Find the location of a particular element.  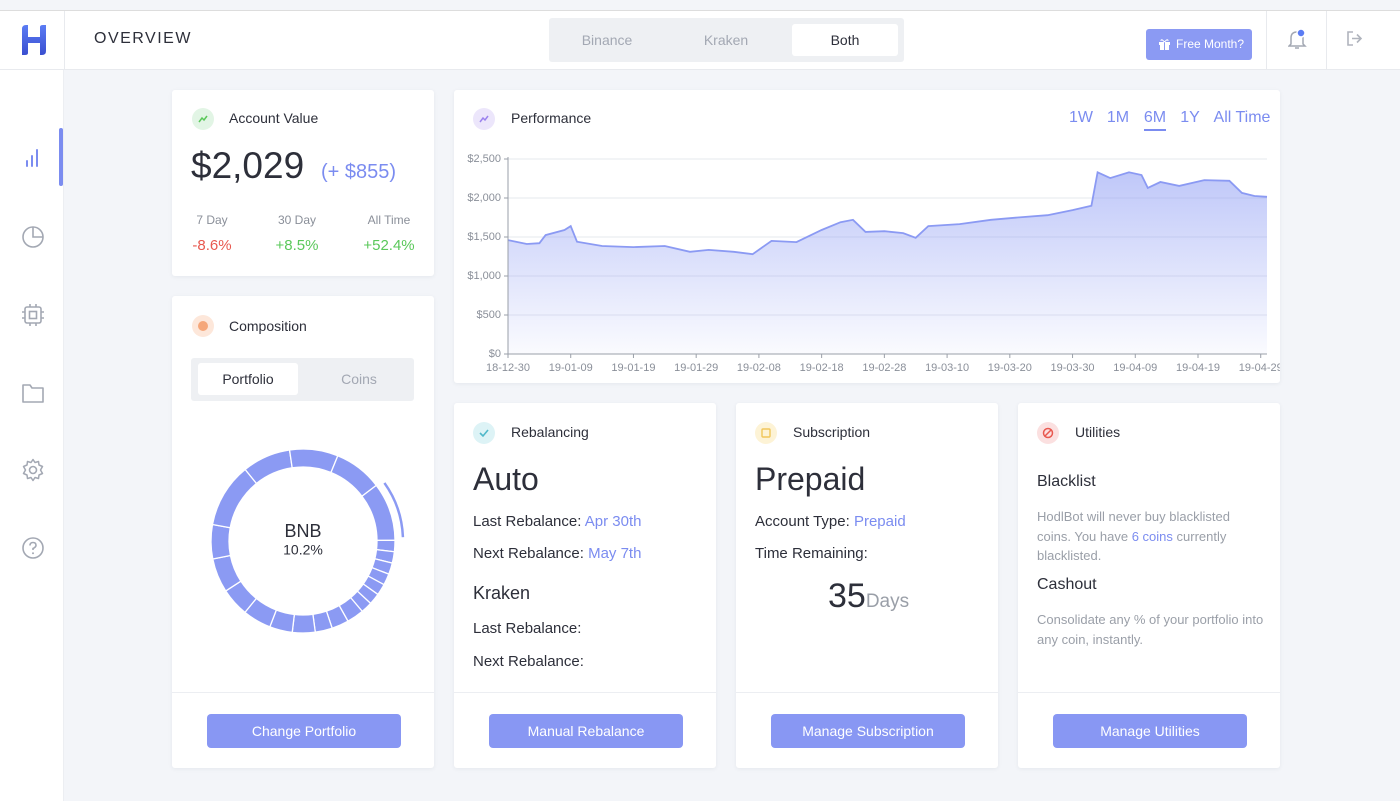

nav-settings is located at coordinates (33, 470).